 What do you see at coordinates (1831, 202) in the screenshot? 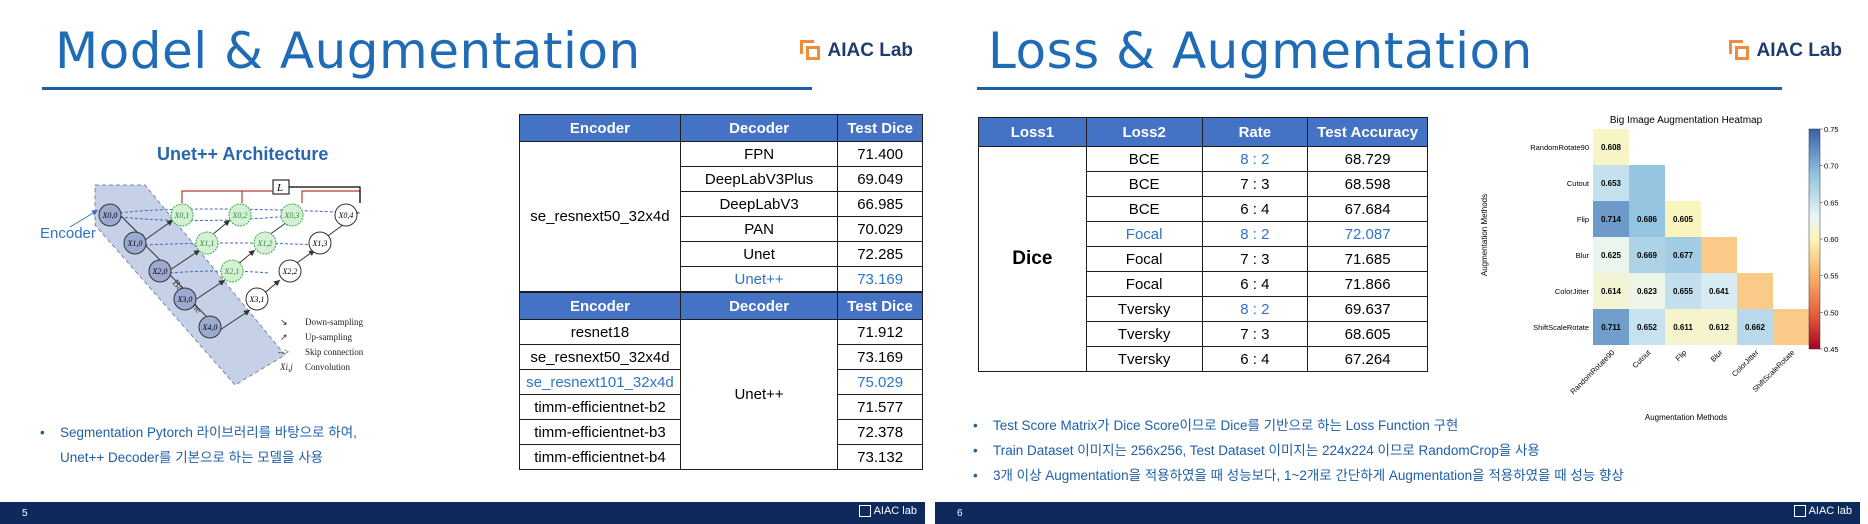
I see `colorbar-tick-label: 0.65` at bounding box center [1831, 202].